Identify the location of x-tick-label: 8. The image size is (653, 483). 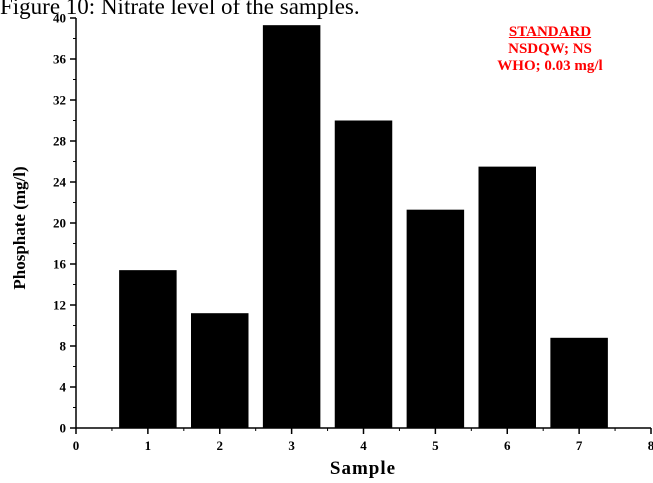
(650, 445).